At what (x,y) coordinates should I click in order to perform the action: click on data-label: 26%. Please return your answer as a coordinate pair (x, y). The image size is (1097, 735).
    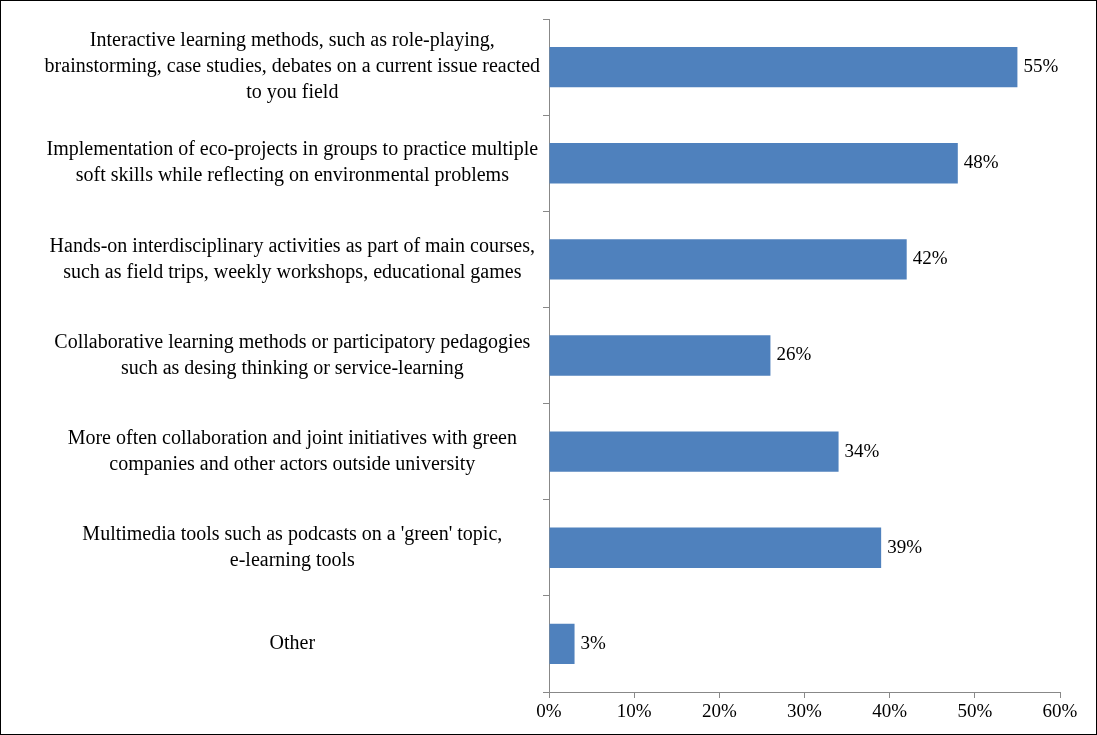
    Looking at the image, I should click on (794, 354).